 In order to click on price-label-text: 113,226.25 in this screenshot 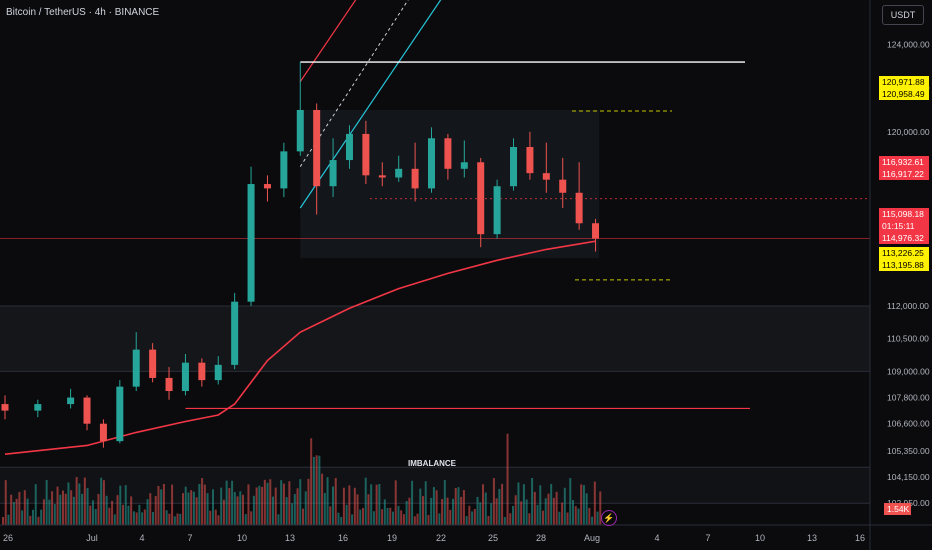, I will do `click(903, 253)`.